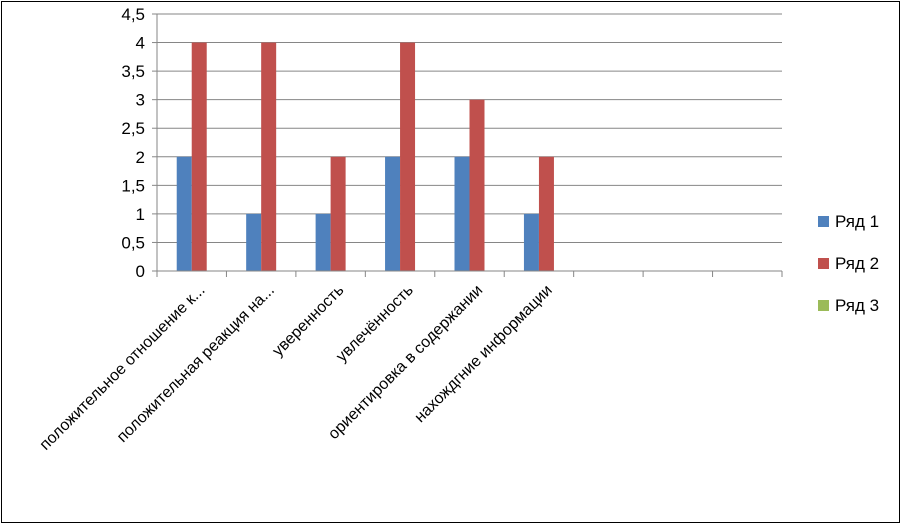 The image size is (903, 526). I want to click on bar-ряд-1-1, so click(254, 242).